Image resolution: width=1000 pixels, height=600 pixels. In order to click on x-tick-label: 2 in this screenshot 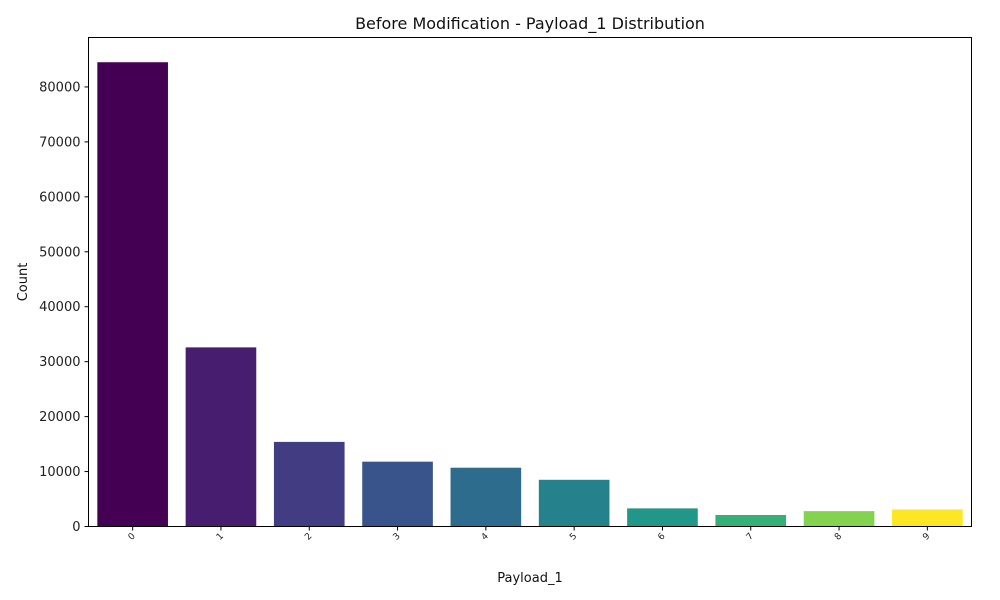, I will do `click(308, 537)`.